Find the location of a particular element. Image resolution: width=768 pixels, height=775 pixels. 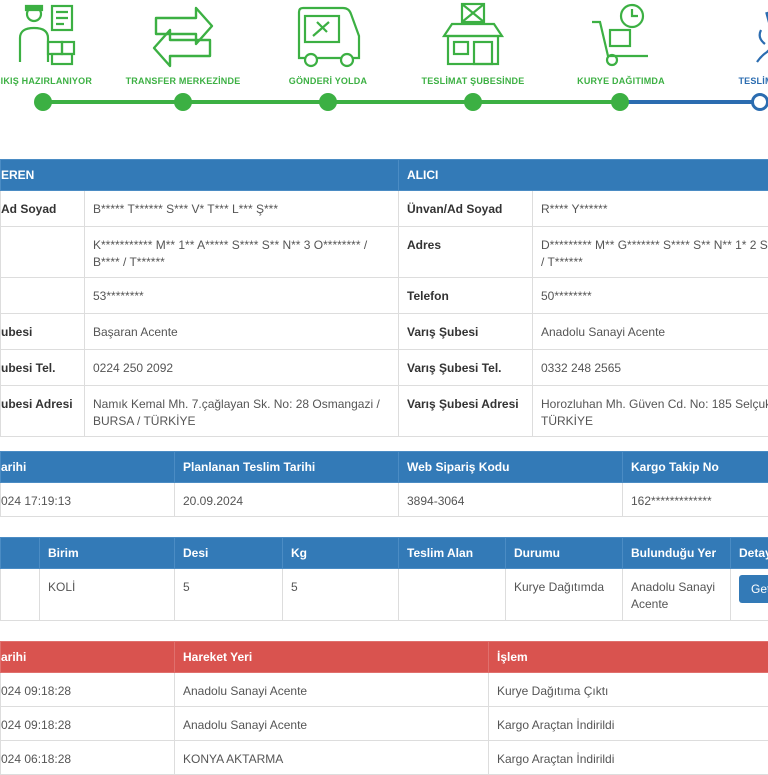

origin-branch-value: Başaran Acente is located at coordinates (242, 332).